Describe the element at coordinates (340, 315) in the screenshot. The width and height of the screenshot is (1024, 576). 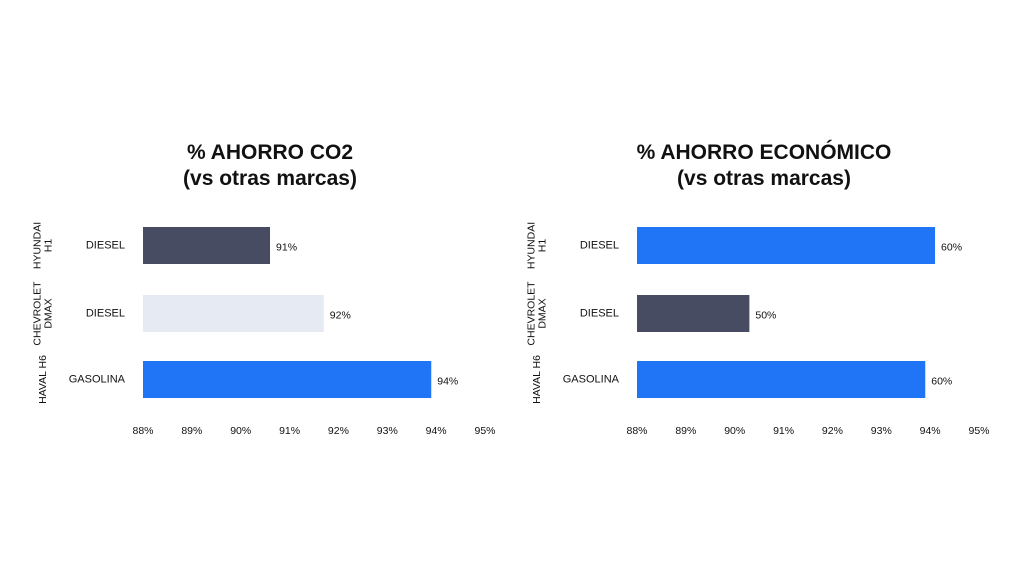
I see `data-label: 92%` at that location.